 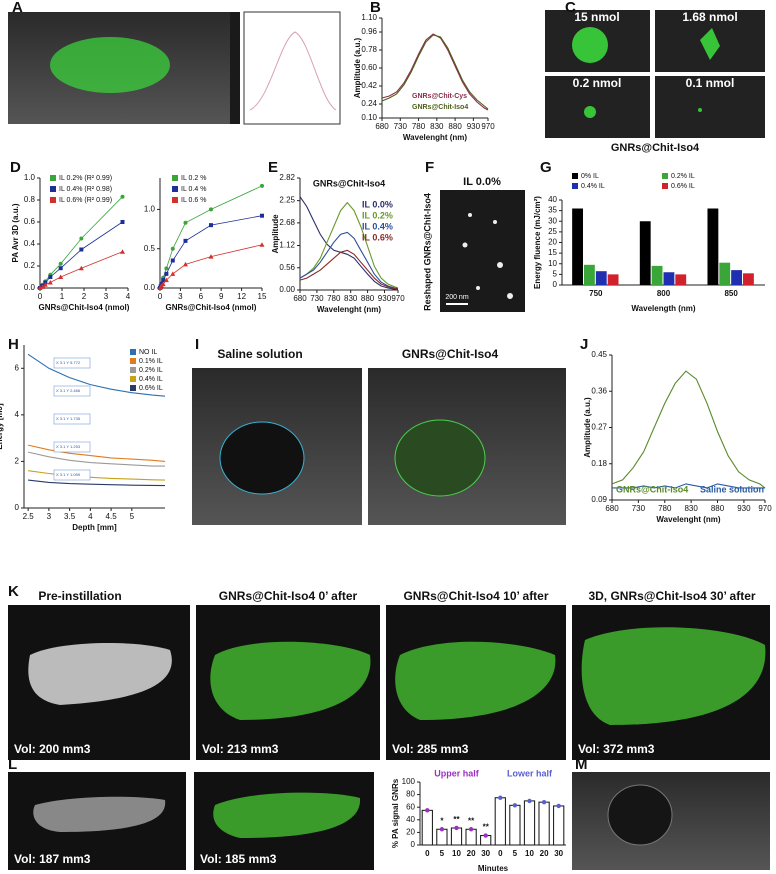 I want to click on y-tick-label: 30, so click(x=552, y=220).